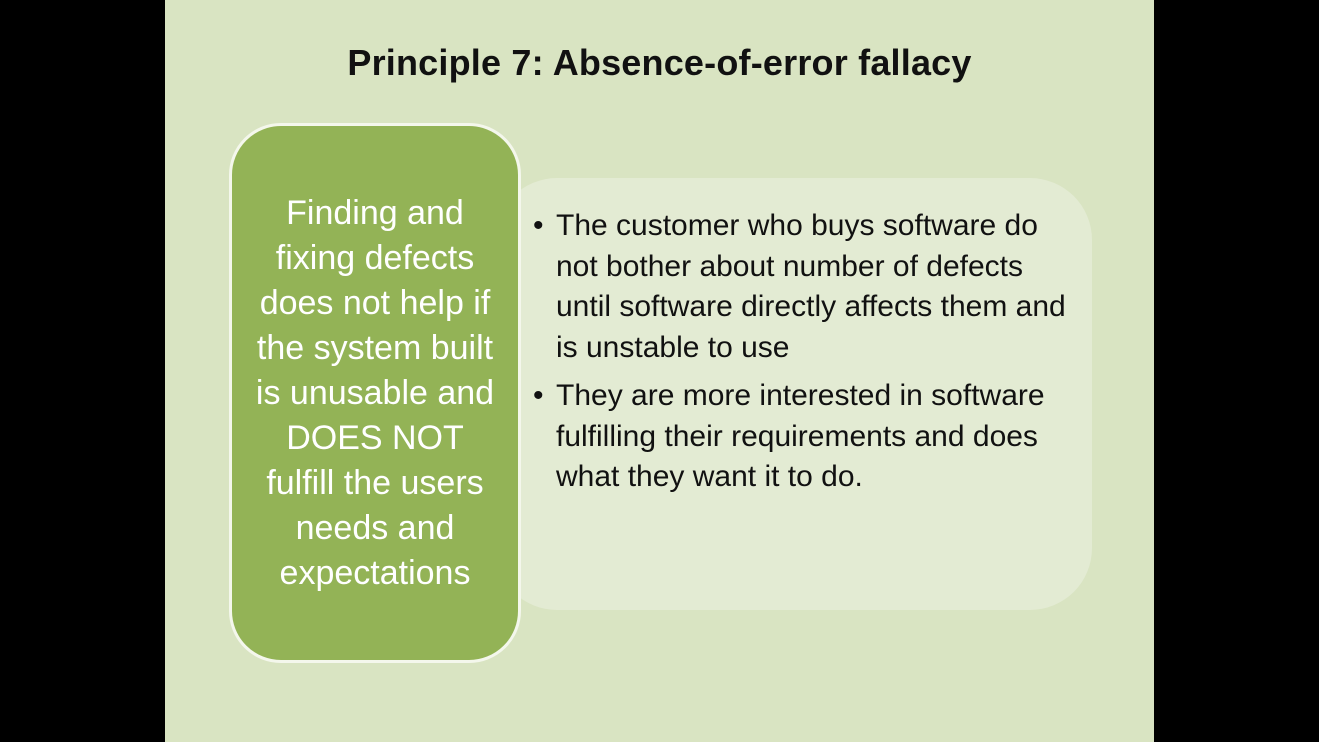  I want to click on slide-title: Principle 7: Absence-of-error fallacy, so click(659, 62).